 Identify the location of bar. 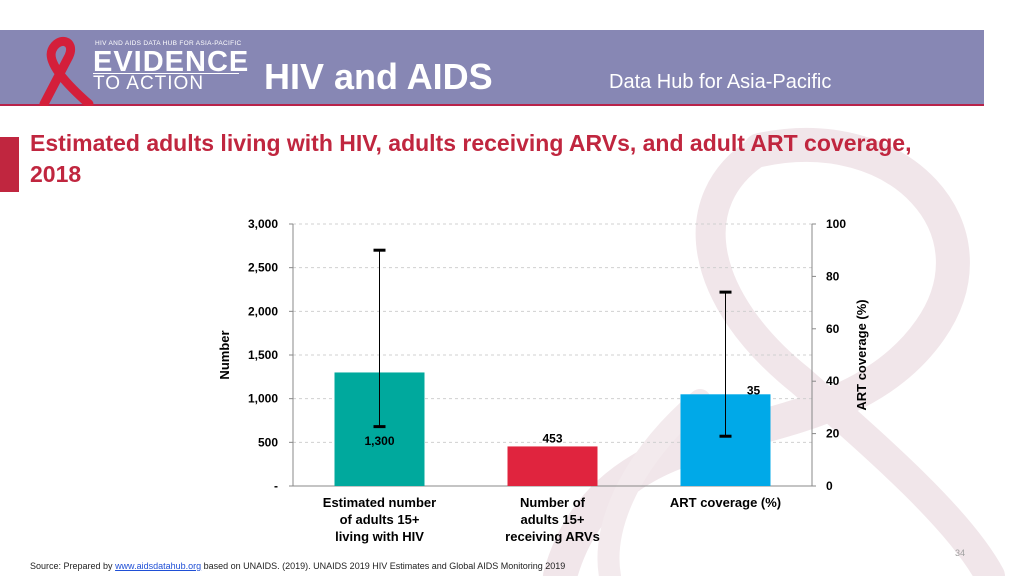
(552, 466).